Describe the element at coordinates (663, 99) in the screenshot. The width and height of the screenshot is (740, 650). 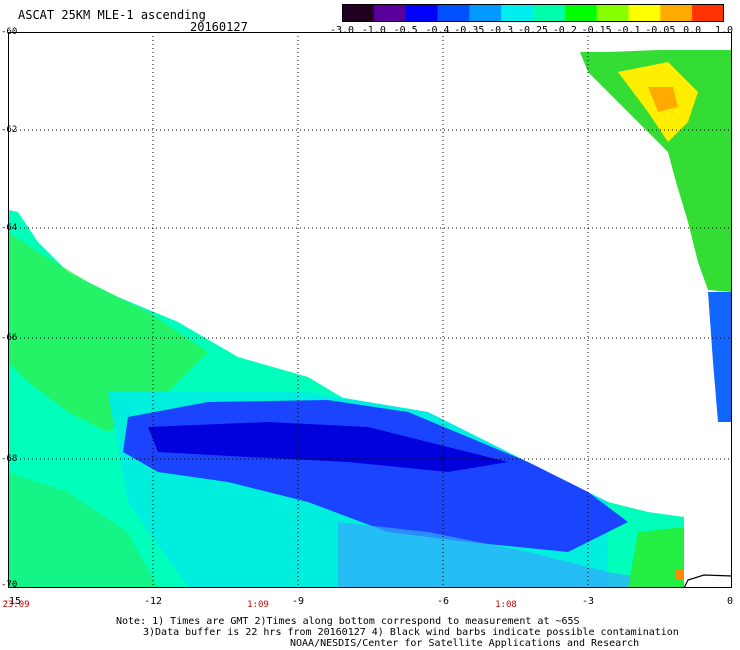
I see `swath-east-orange` at that location.